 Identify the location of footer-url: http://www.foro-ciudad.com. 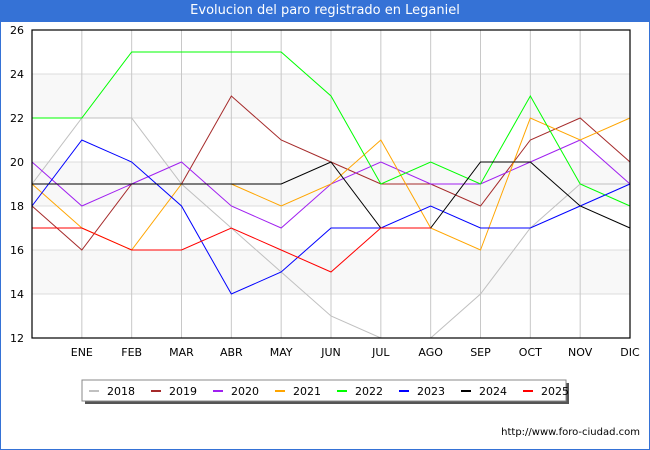
(570, 432).